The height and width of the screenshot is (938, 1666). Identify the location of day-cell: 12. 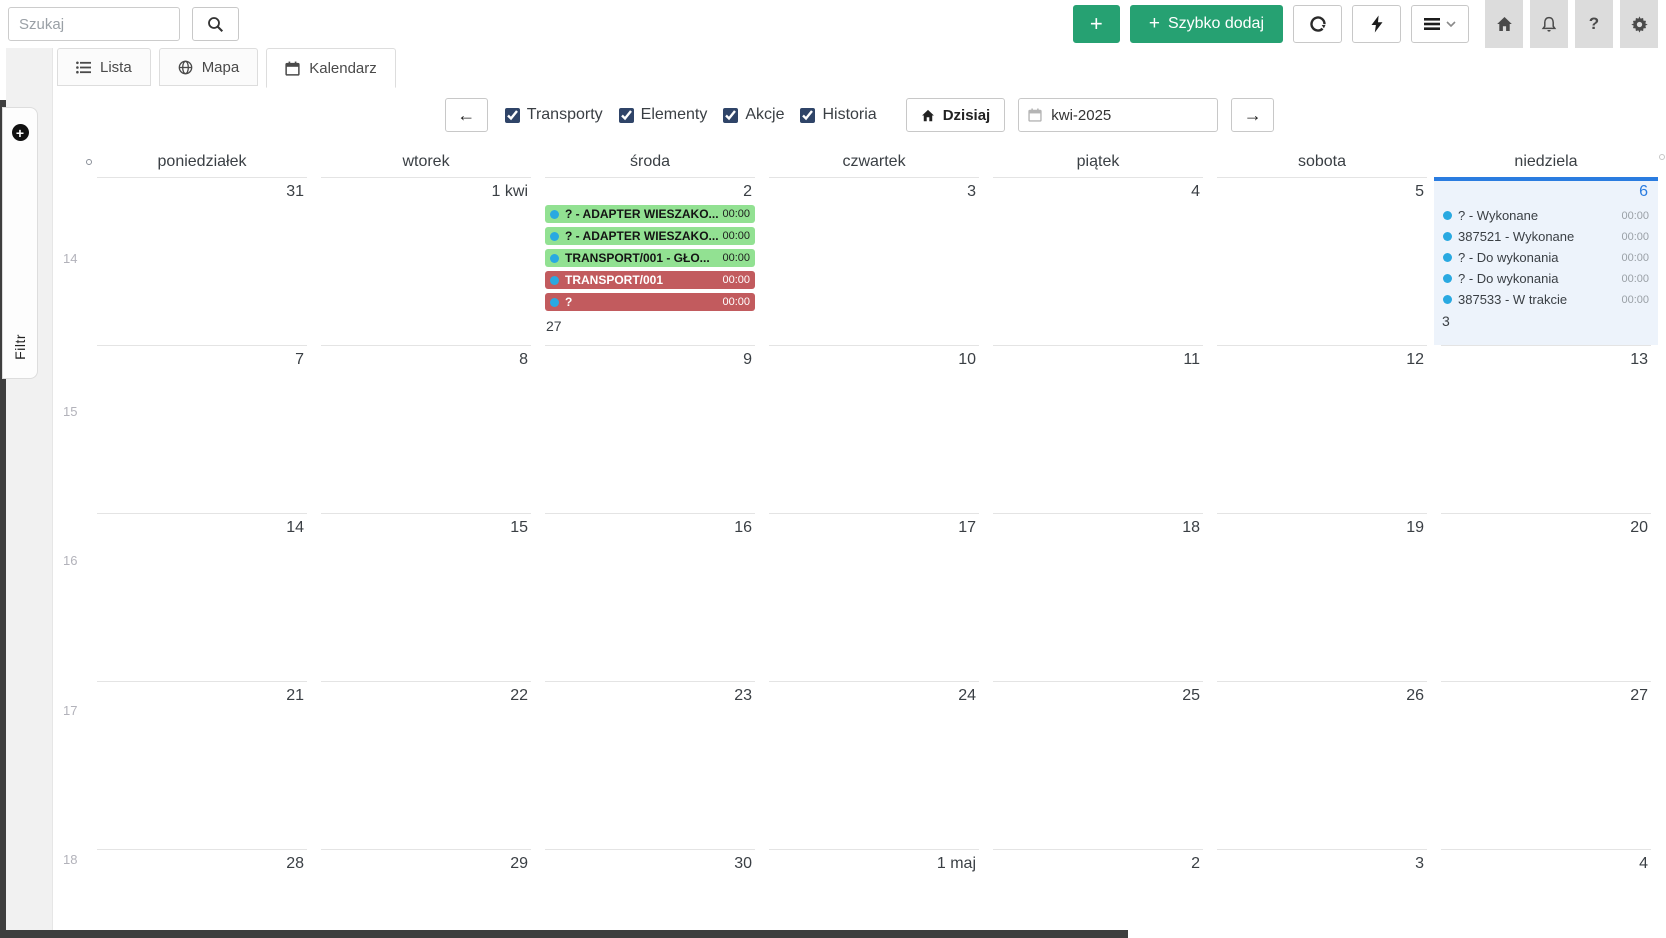
(1322, 429).